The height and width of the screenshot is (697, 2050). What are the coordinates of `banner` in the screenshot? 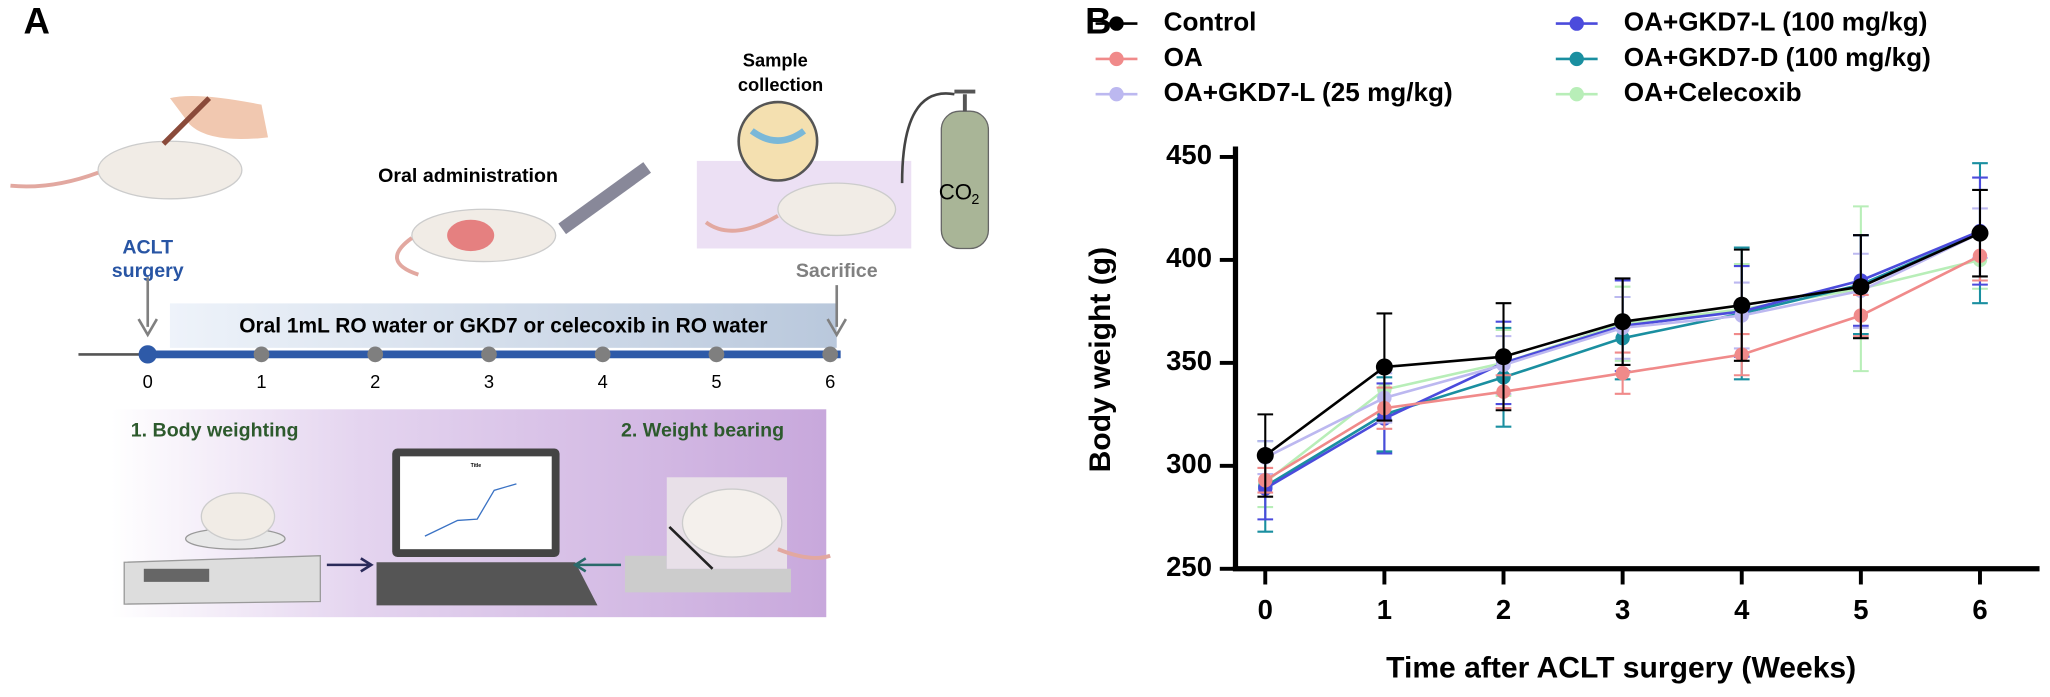 It's located at (503, 325).